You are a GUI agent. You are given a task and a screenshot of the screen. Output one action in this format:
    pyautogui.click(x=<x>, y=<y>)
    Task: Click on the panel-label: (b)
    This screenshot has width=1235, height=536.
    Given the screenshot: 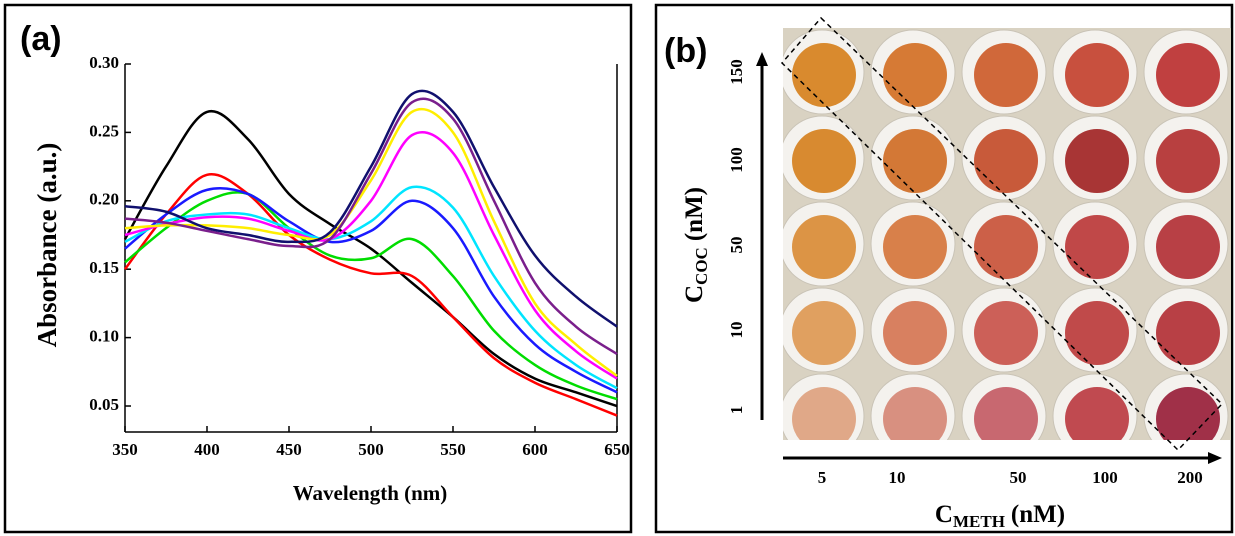 What is the action you would take?
    pyautogui.click(x=685, y=51)
    